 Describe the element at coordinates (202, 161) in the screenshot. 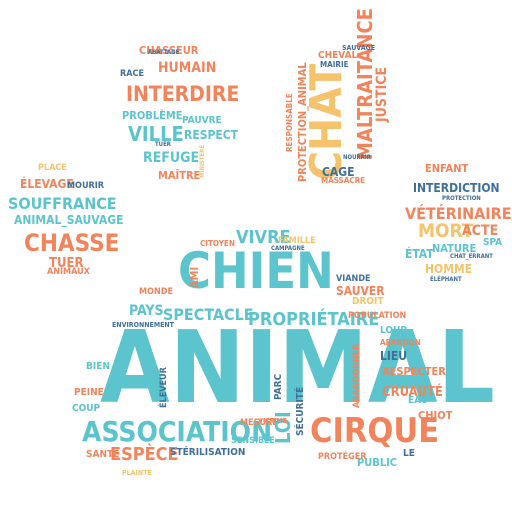

I see `word: MINISTÈRE` at that location.